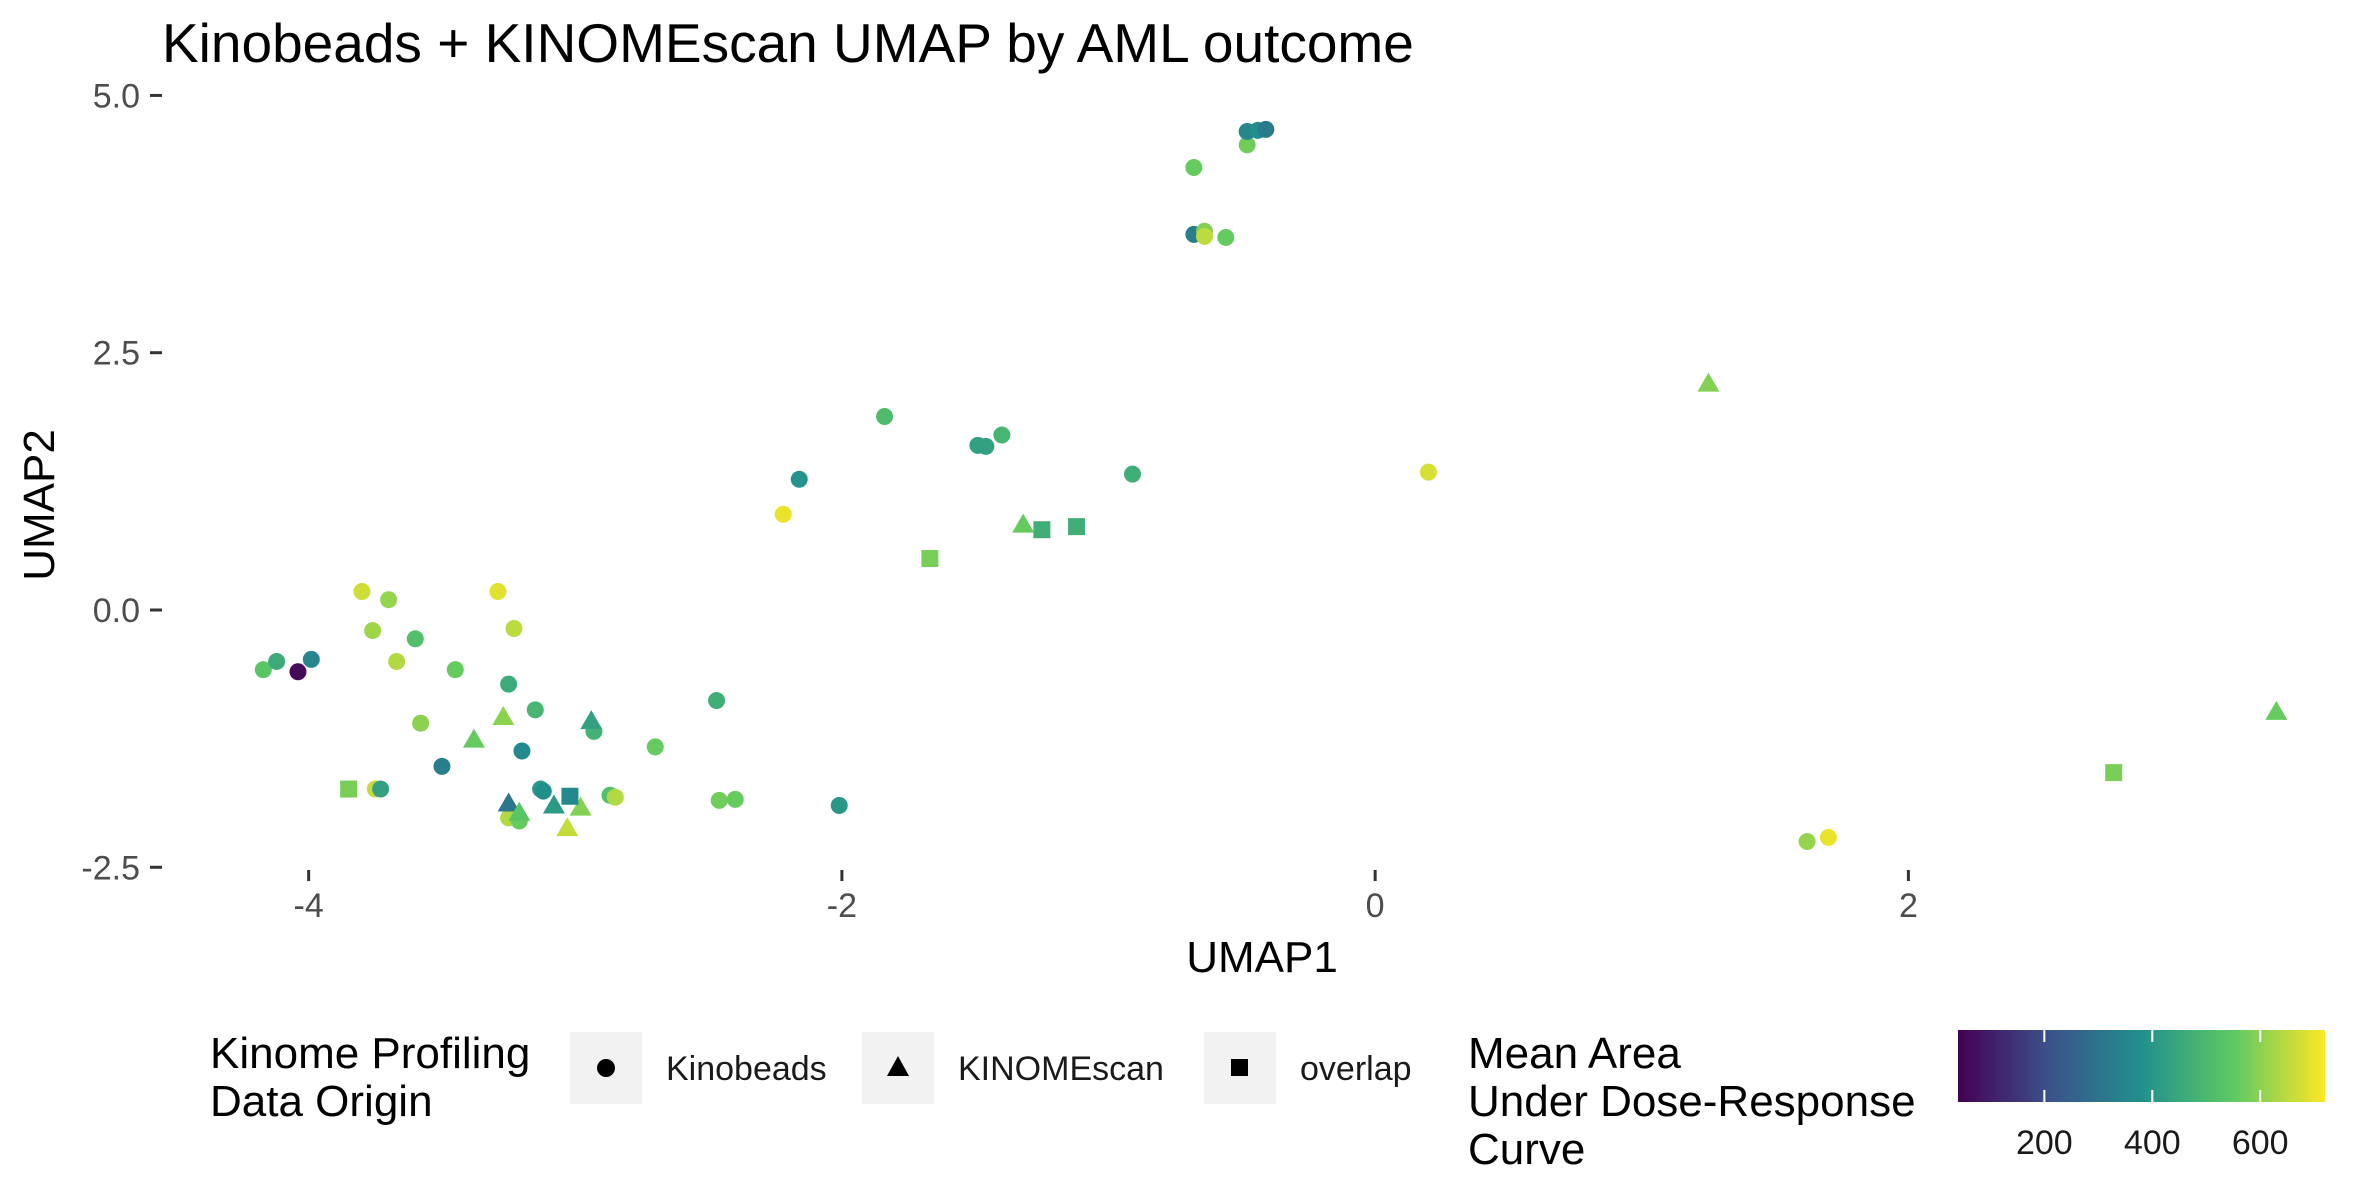  What do you see at coordinates (2152, 1143) in the screenshot?
I see `colorbar-tick-label: 400` at bounding box center [2152, 1143].